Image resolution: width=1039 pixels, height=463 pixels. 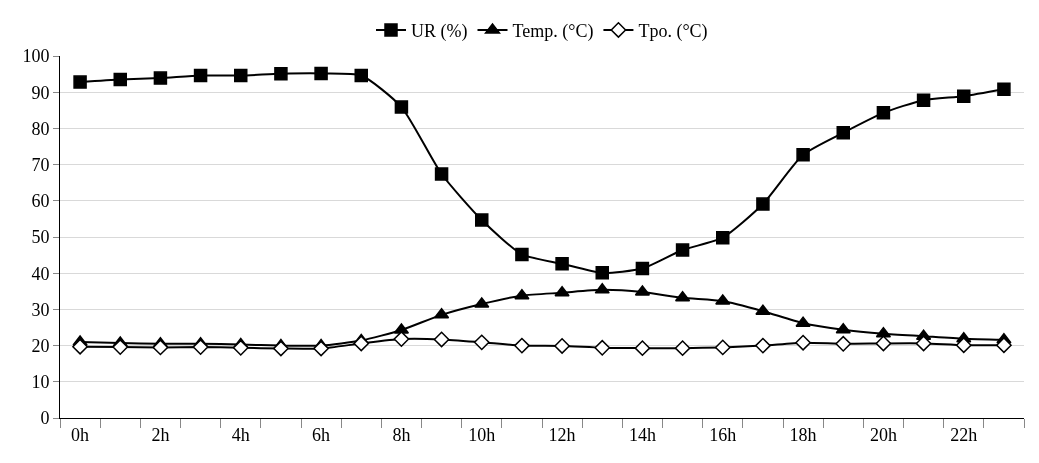 What do you see at coordinates (40, 128) in the screenshot?
I see `y-tick-label: 80` at bounding box center [40, 128].